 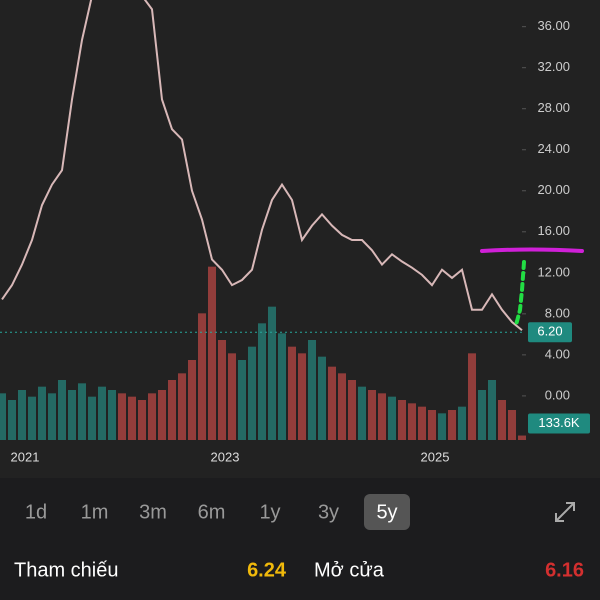 I want to click on reference-label: Tham chiếu, so click(x=66, y=570).